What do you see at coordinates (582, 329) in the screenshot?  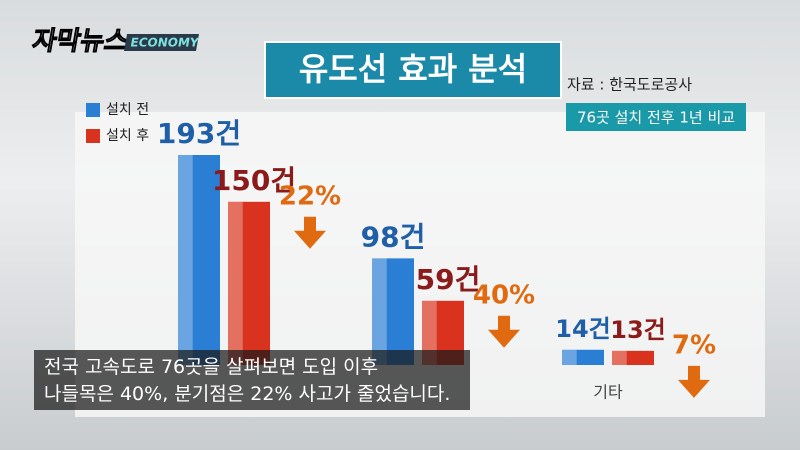 I see `value-label: 14건` at bounding box center [582, 329].